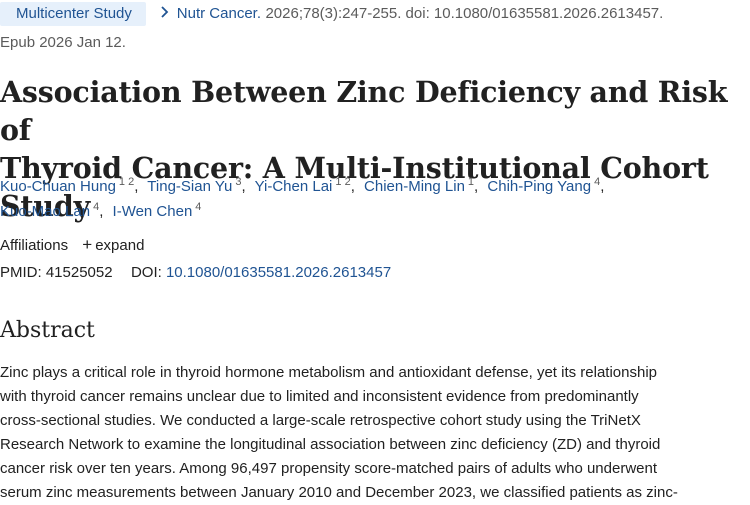  What do you see at coordinates (414, 186) in the screenshot?
I see `author-link: Chien-Ming Lin` at bounding box center [414, 186].